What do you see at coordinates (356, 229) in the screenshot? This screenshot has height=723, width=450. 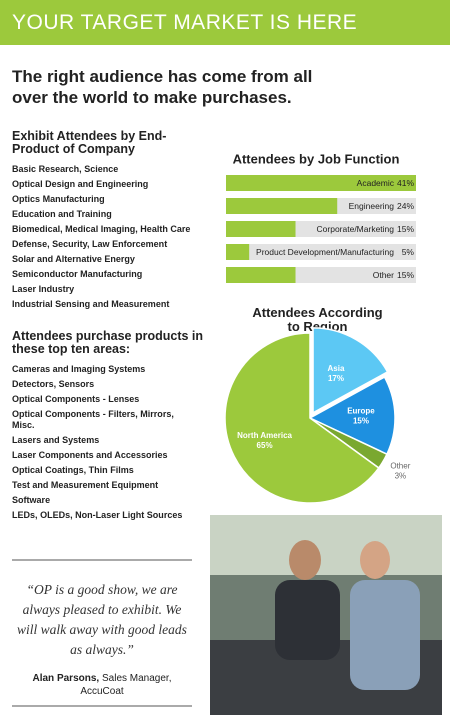 I see `bar-category-label: Corporate/Marketing` at bounding box center [356, 229].